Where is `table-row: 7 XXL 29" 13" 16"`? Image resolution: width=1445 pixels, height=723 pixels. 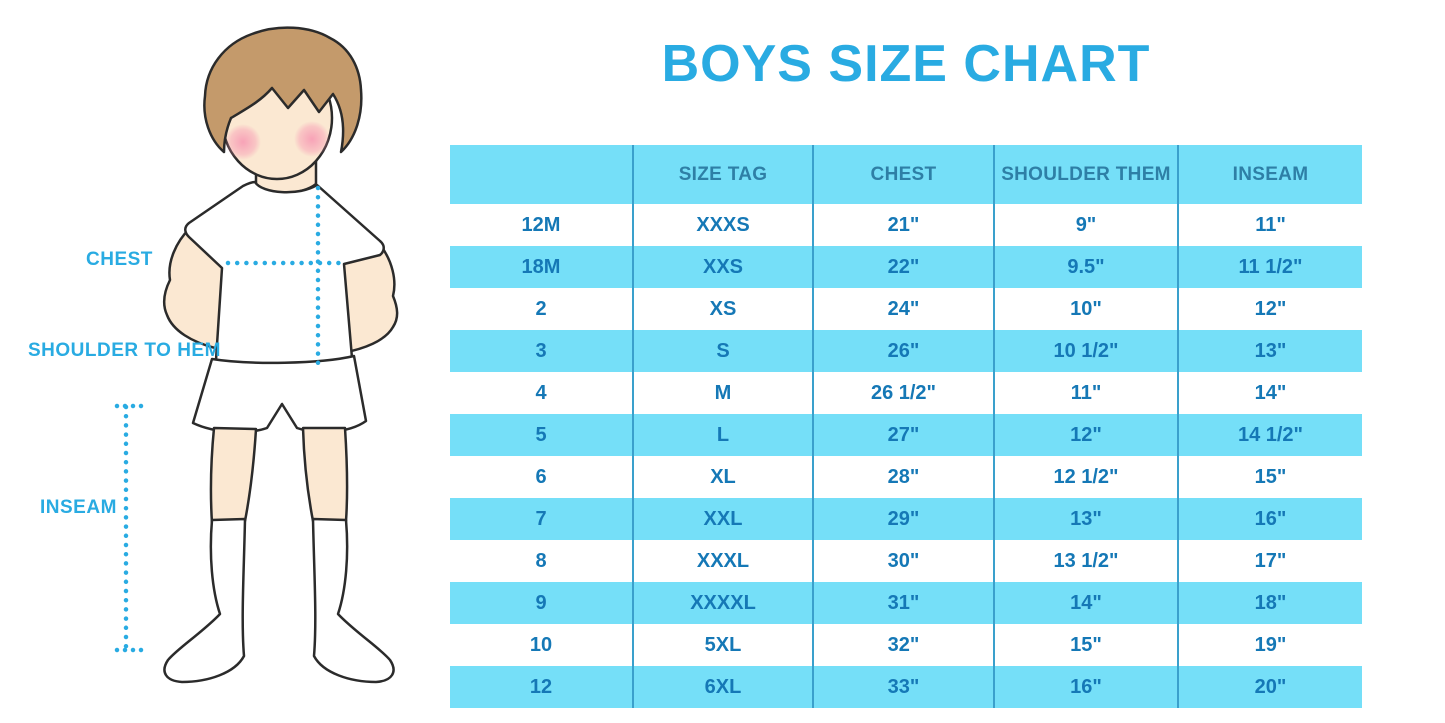 table-row: 7 XXL 29" 13" 16" is located at coordinates (906, 519).